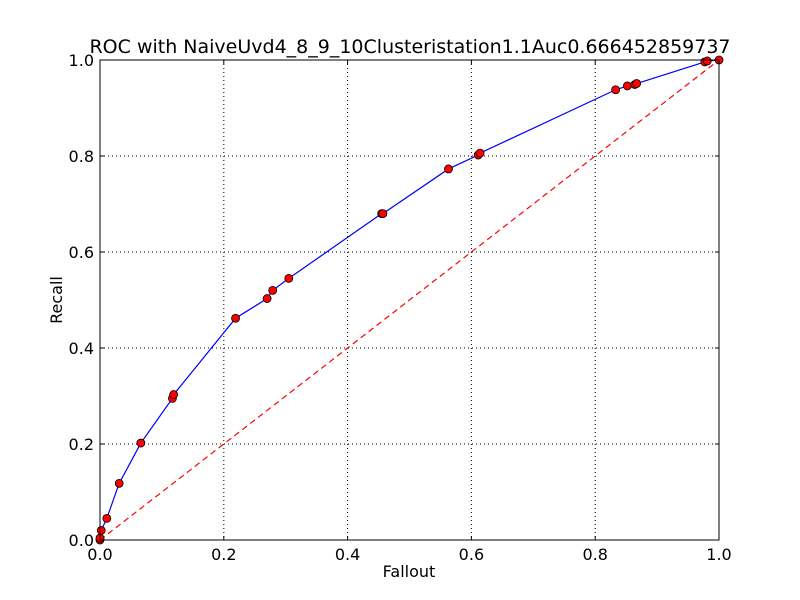 The width and height of the screenshot is (800, 600). Describe the element at coordinates (594, 554) in the screenshot. I see `x-tick-label: 0.8` at that location.